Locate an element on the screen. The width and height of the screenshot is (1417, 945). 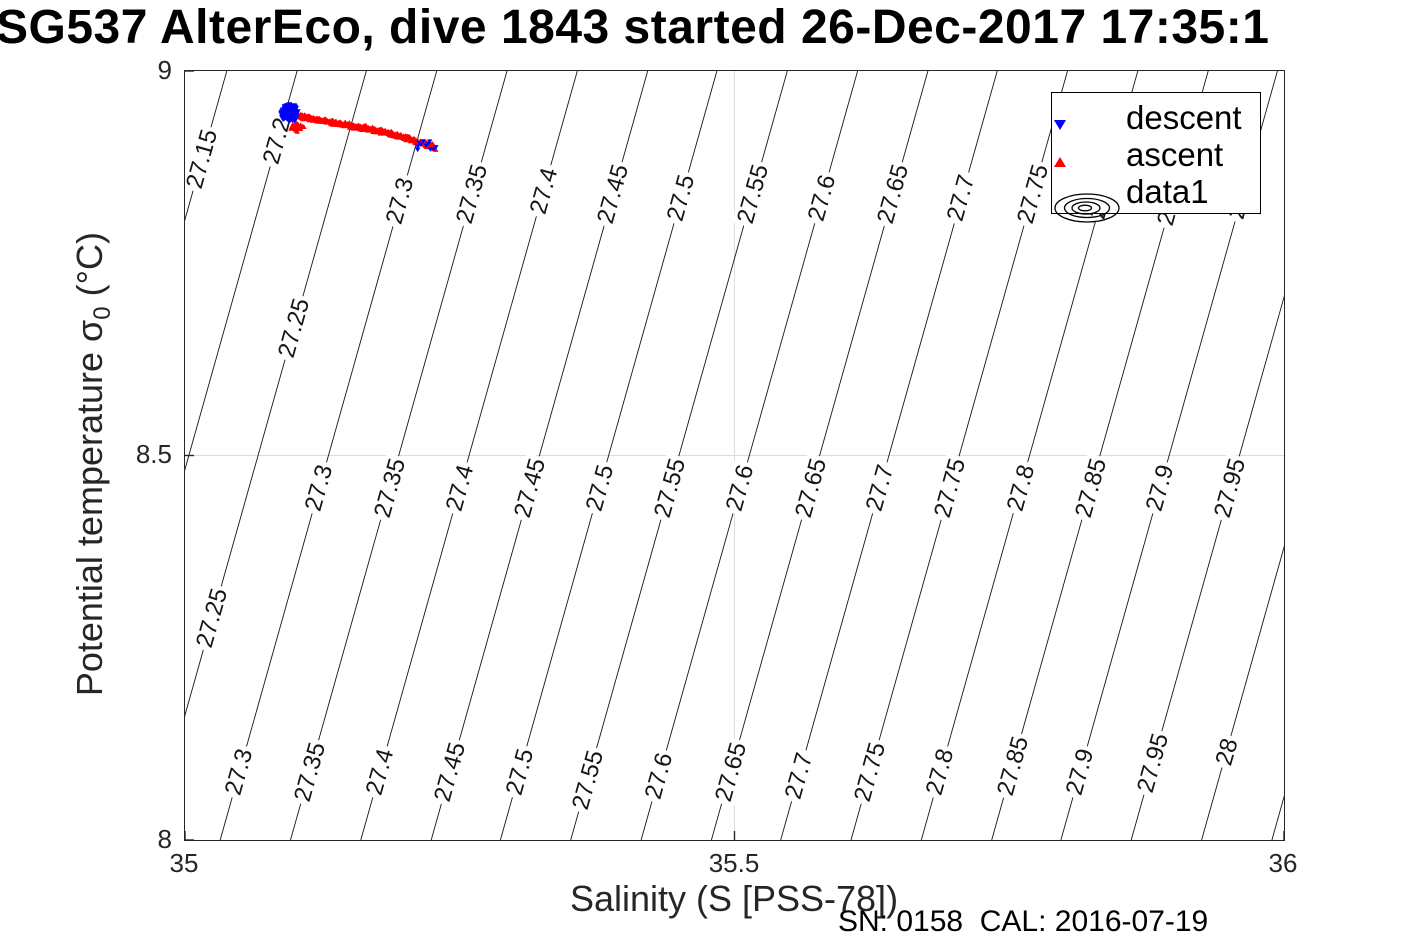
scatter-marker-layer is located at coordinates (358, 127).